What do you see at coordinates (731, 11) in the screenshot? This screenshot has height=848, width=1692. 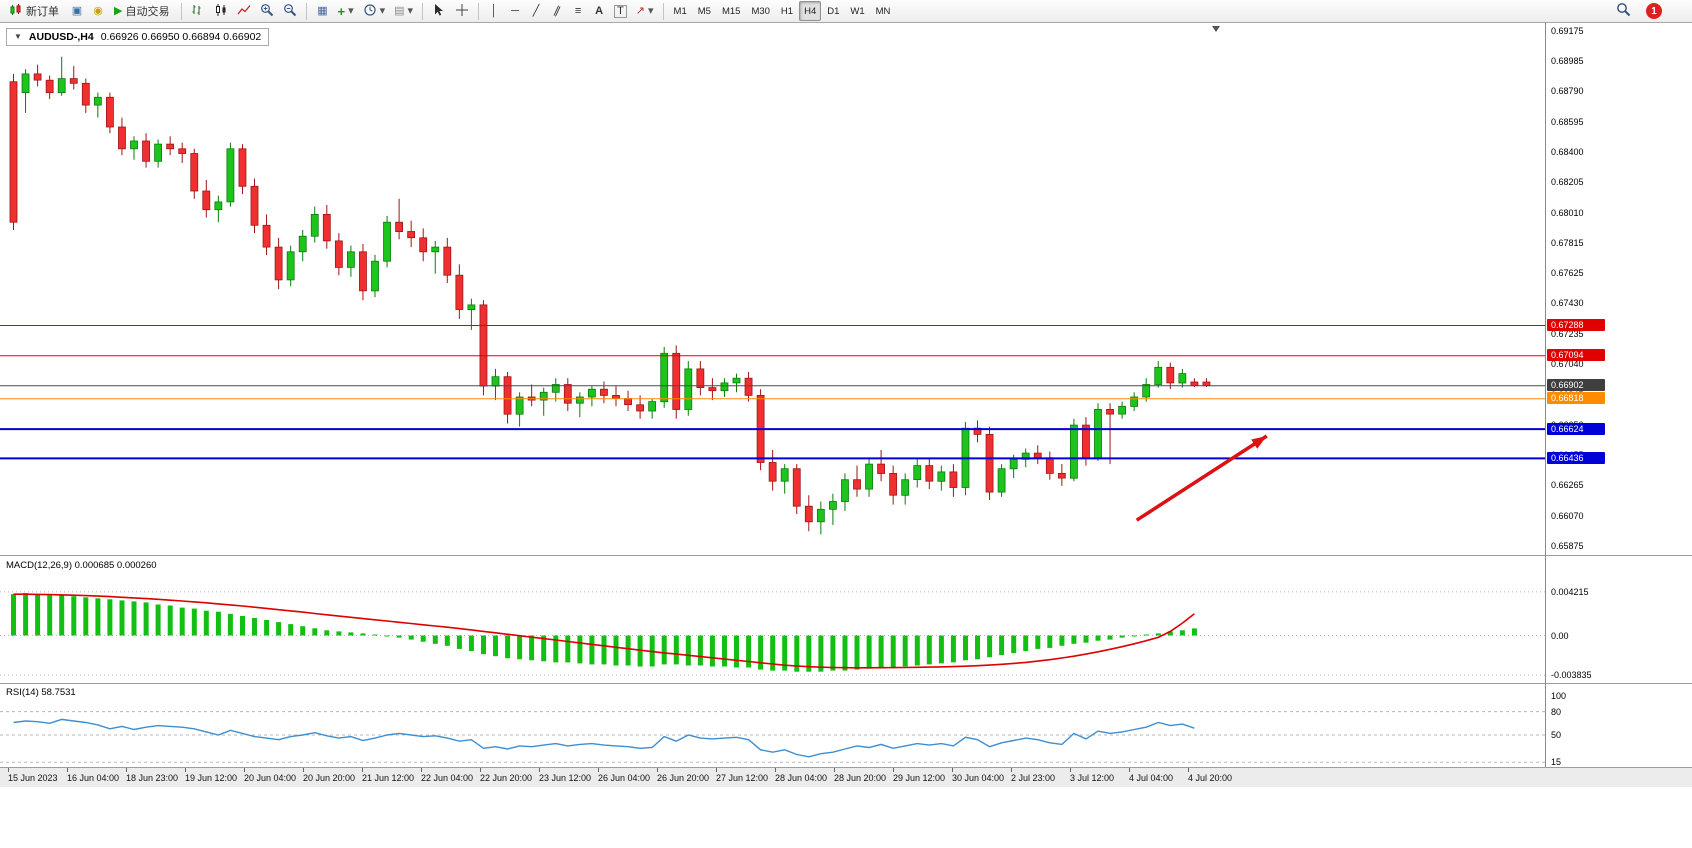 I see `timeframe-m15-button: M15` at bounding box center [731, 11].